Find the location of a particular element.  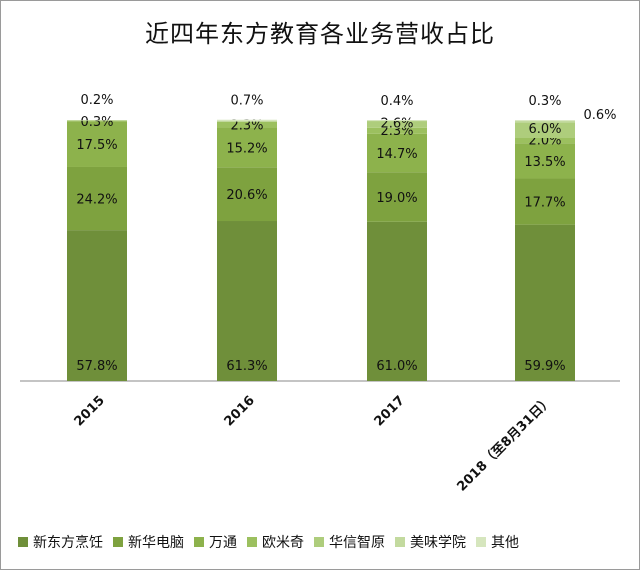

data-label: 13.5% is located at coordinates (544, 162).